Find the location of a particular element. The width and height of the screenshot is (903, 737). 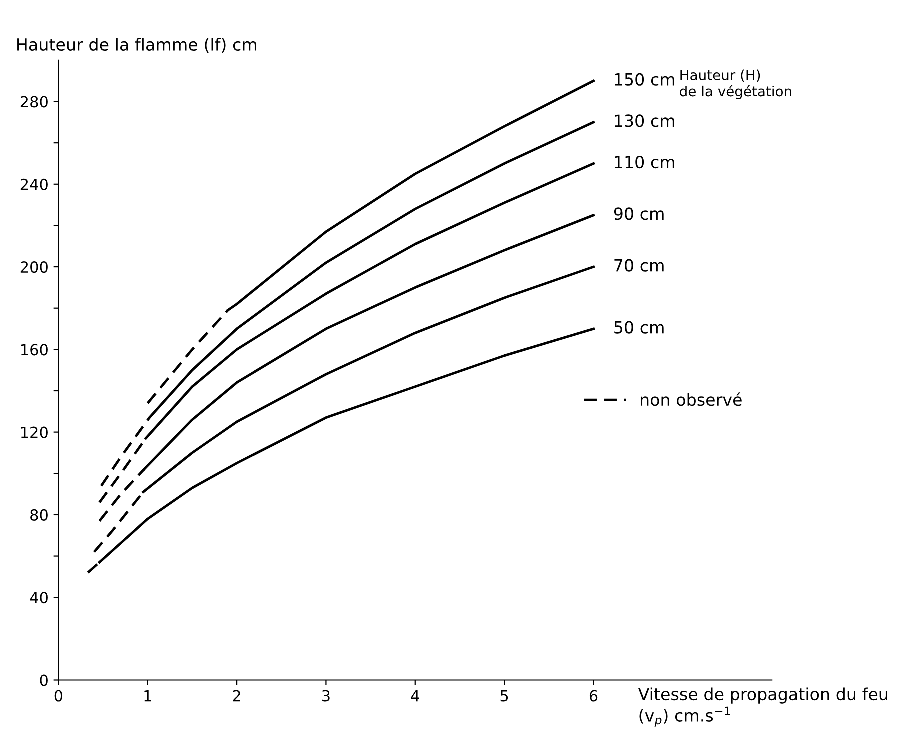

y-tick-label: 200 is located at coordinates (34, 268).